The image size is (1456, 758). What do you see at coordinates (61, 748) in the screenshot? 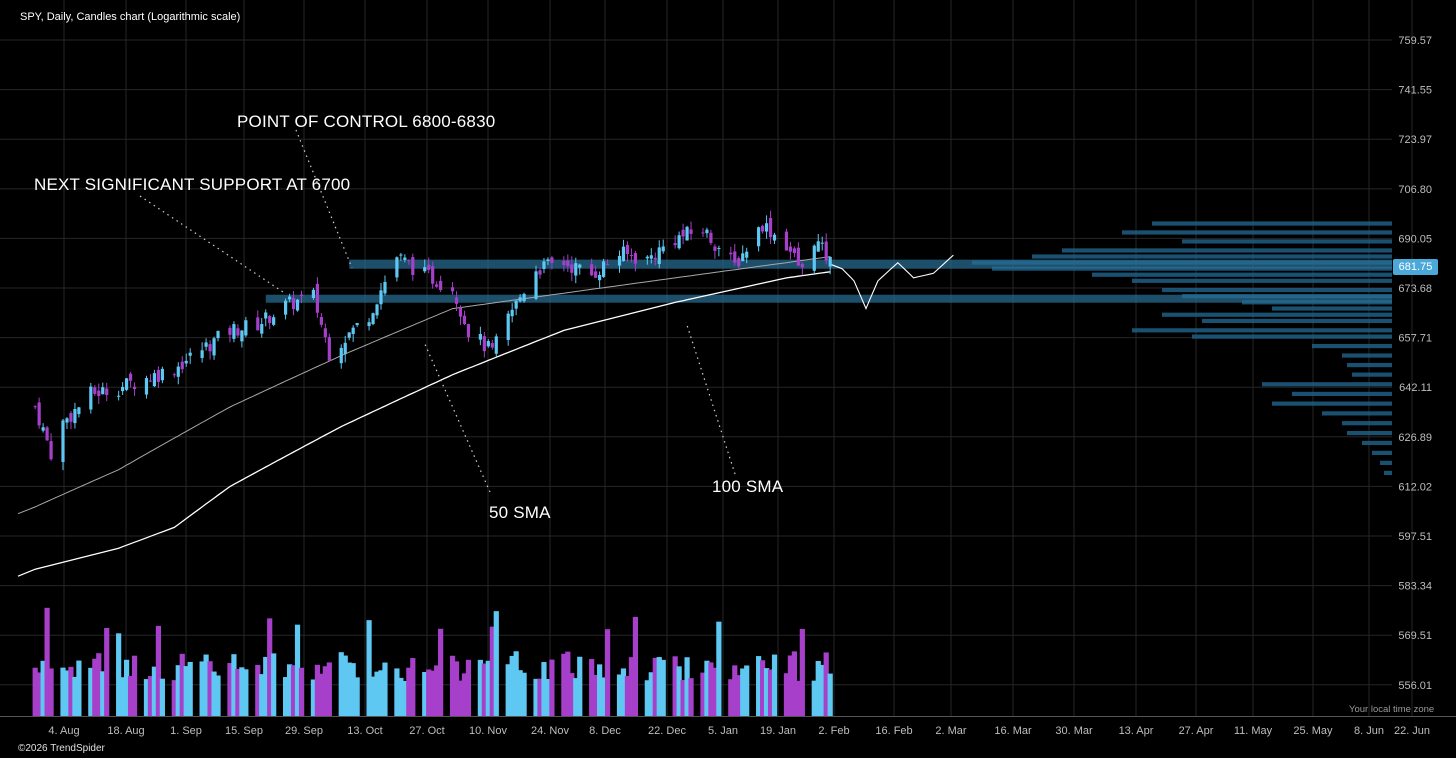
I see `copyright-label: ©2026 TrendSpider` at bounding box center [61, 748].